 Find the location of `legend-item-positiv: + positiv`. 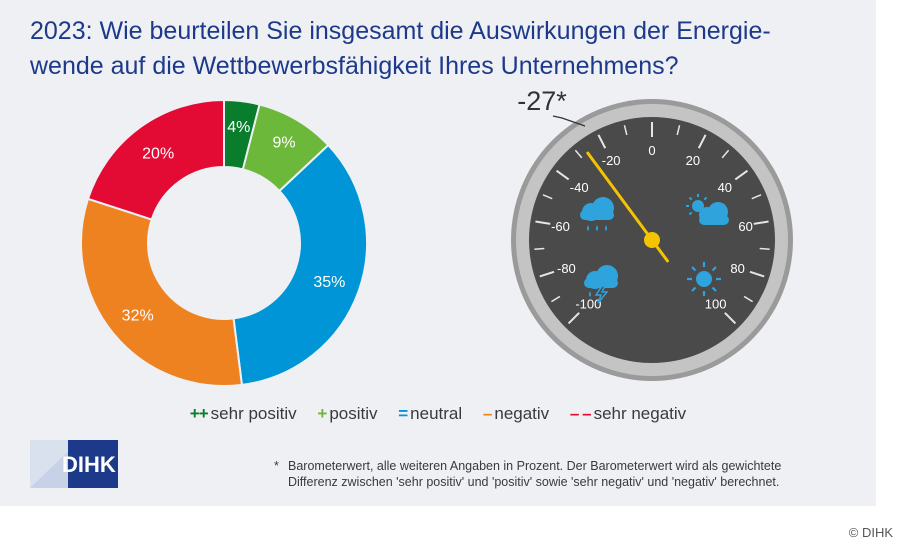

legend-item-positiv: + positiv is located at coordinates (347, 414).